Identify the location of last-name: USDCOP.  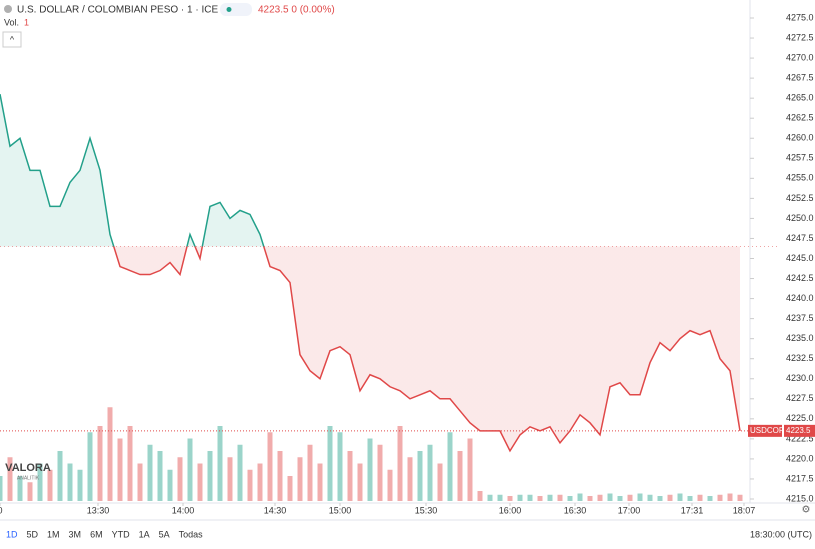
(767, 430).